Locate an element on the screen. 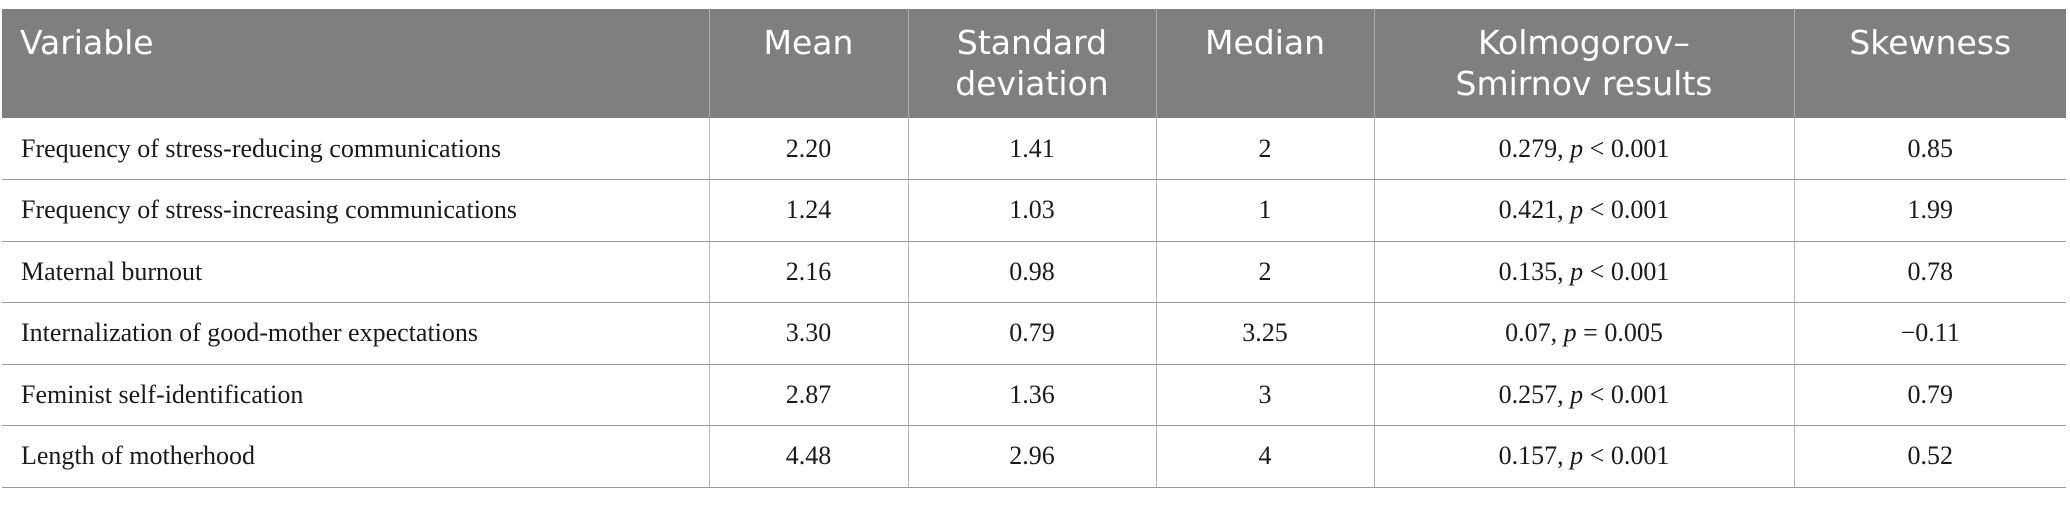 Image resolution: width=2070 pixels, height=506 pixels. standard-deviation-cell: 0.98 is located at coordinates (1031, 272).